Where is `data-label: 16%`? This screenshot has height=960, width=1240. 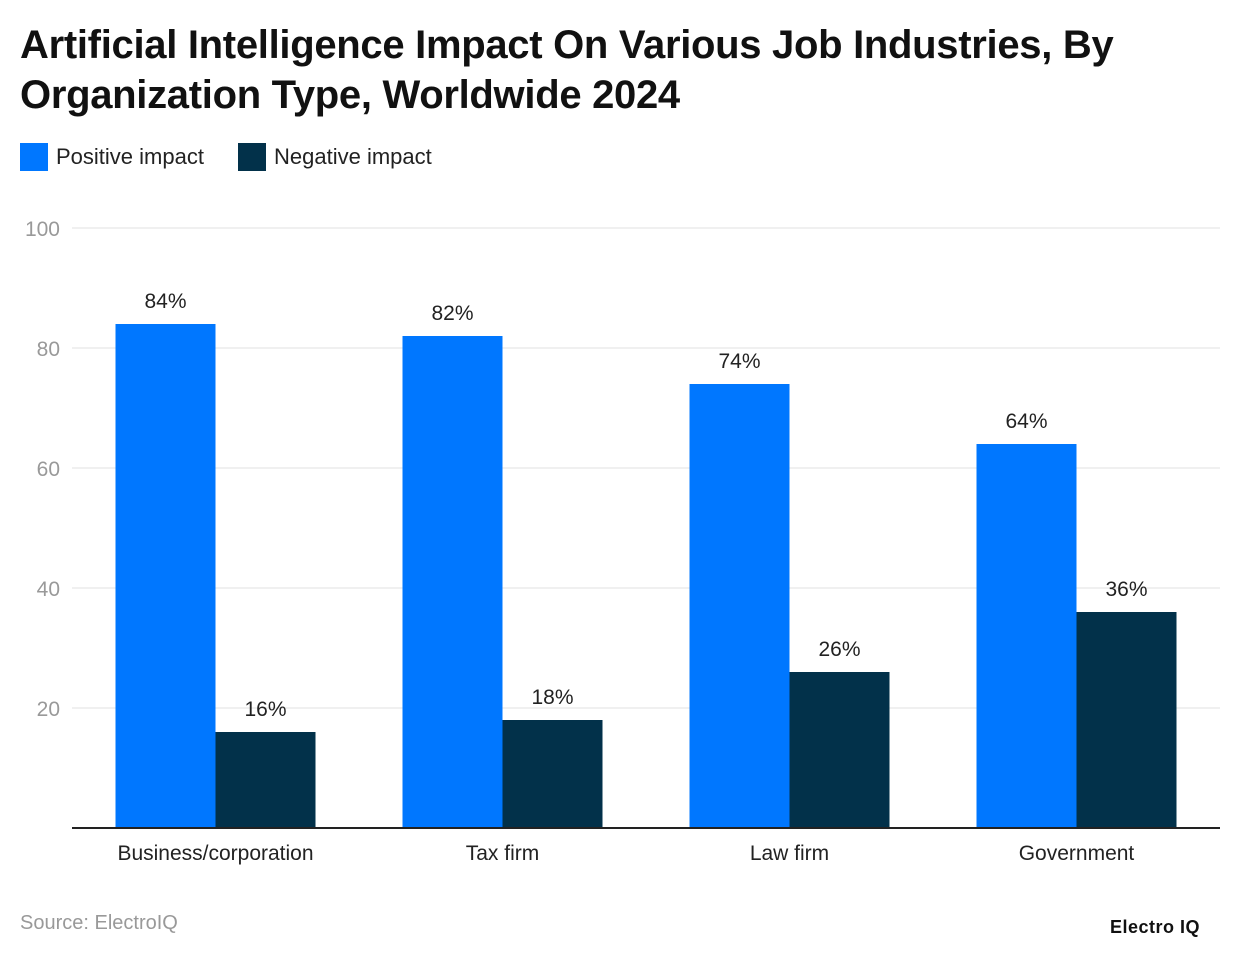
data-label: 16% is located at coordinates (265, 709).